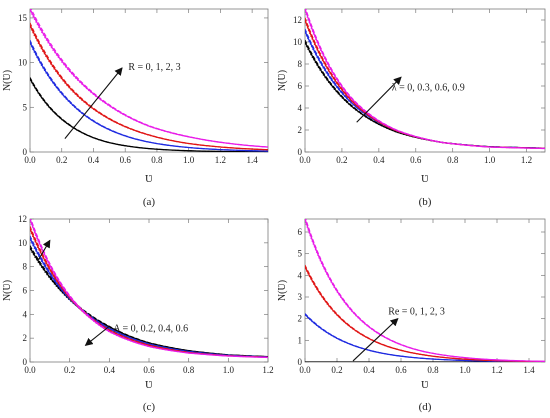  What do you see at coordinates (425, 202) in the screenshot?
I see `panel-caption: (b)` at bounding box center [425, 202].